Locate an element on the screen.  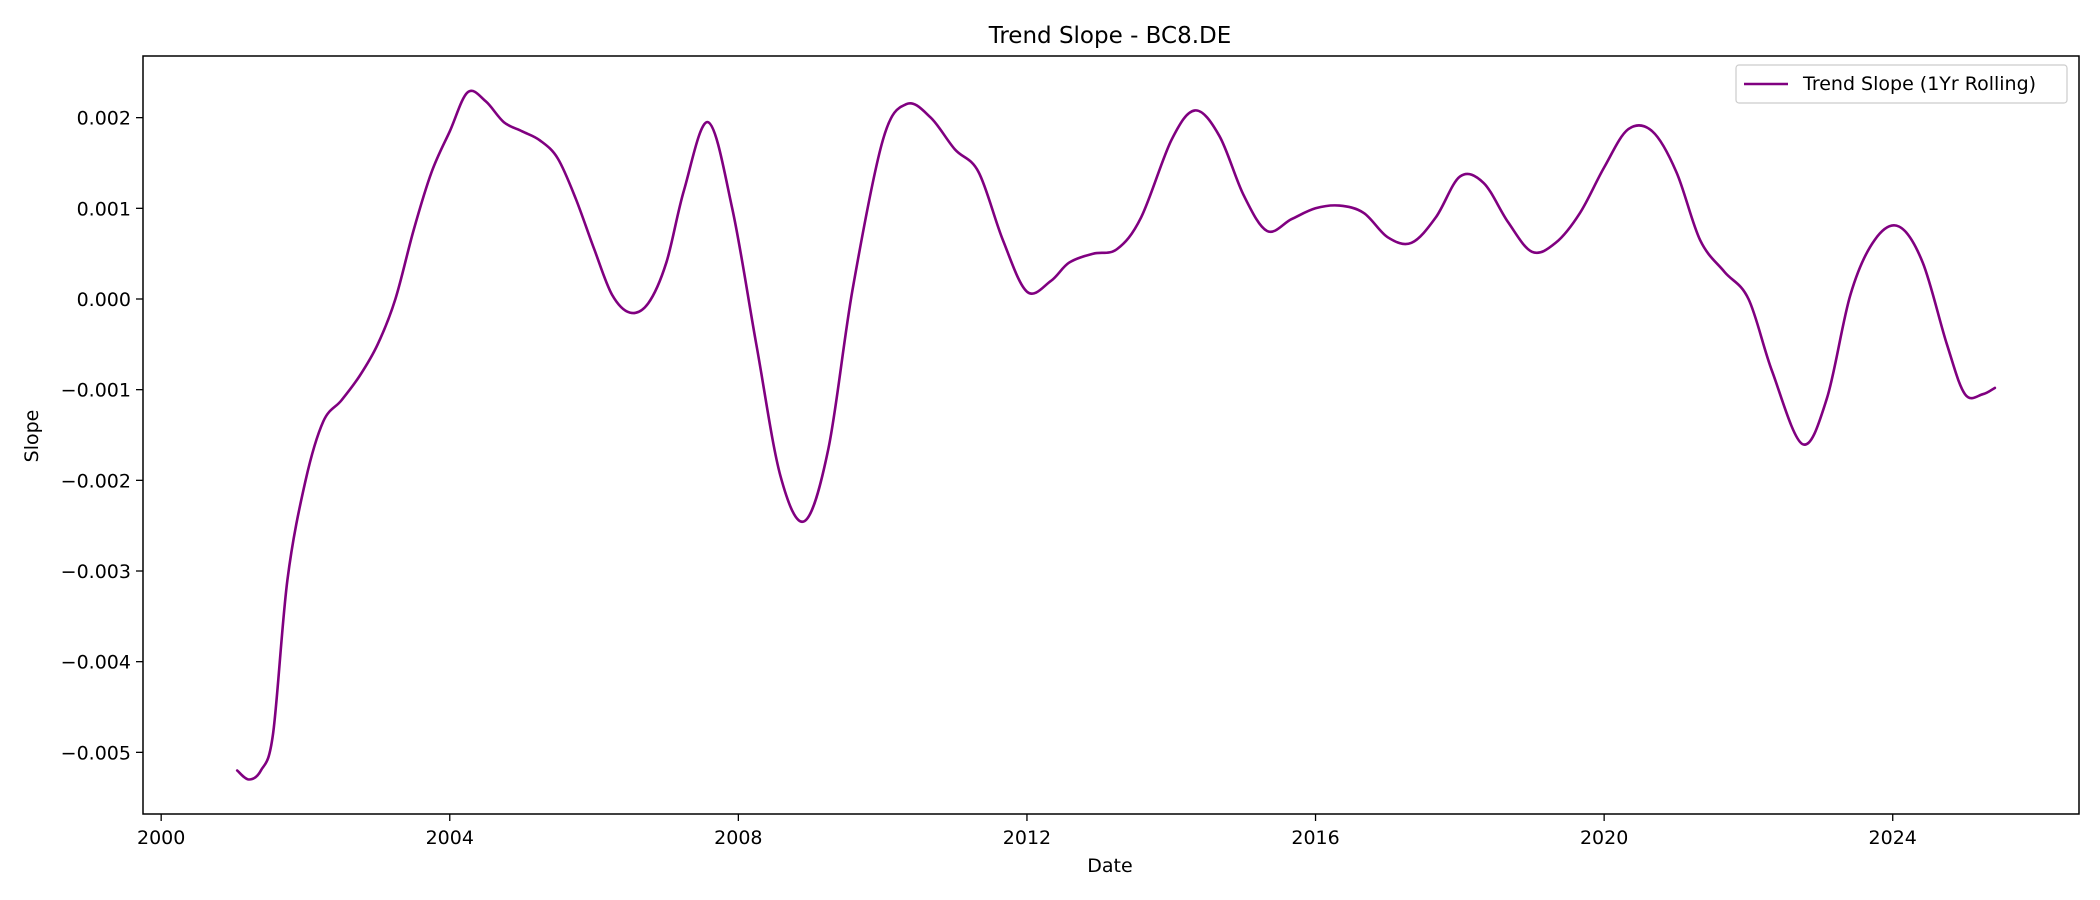
legend-label: Trend Slope (1Yr Rolling) is located at coordinates (1919, 84).